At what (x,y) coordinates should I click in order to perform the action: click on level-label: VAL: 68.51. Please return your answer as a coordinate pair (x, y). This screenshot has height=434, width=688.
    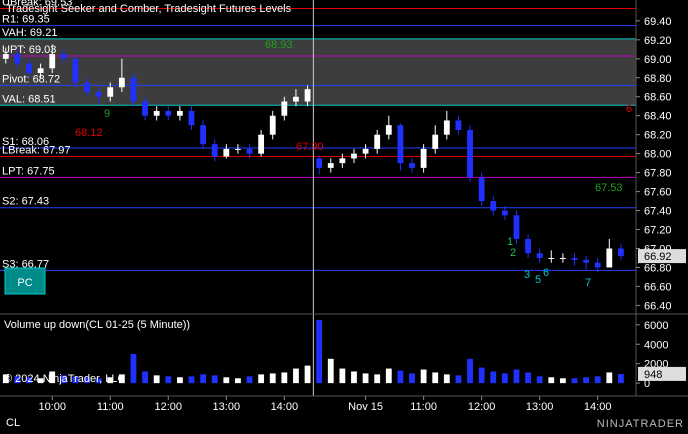
    Looking at the image, I should click on (29, 99).